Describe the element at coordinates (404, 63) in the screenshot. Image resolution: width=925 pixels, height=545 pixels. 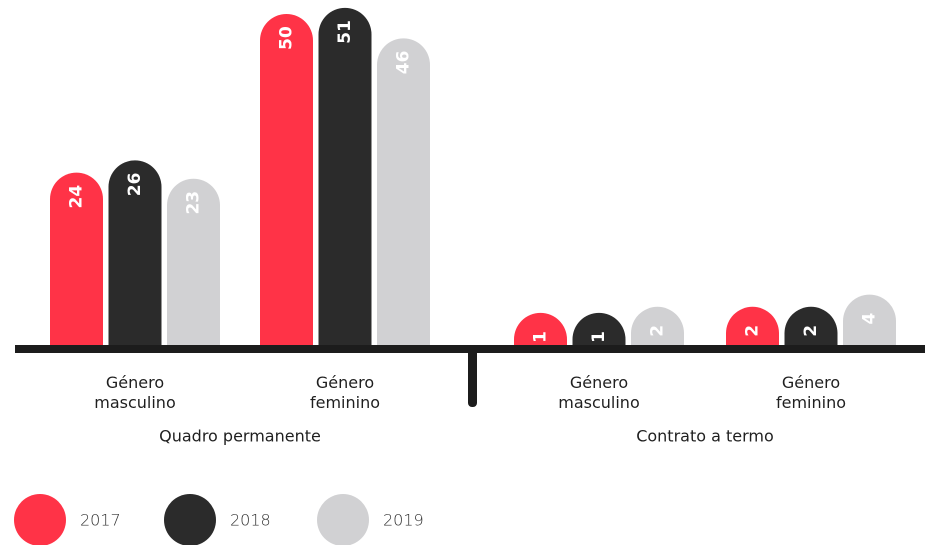
I see `value-label: 46` at that location.